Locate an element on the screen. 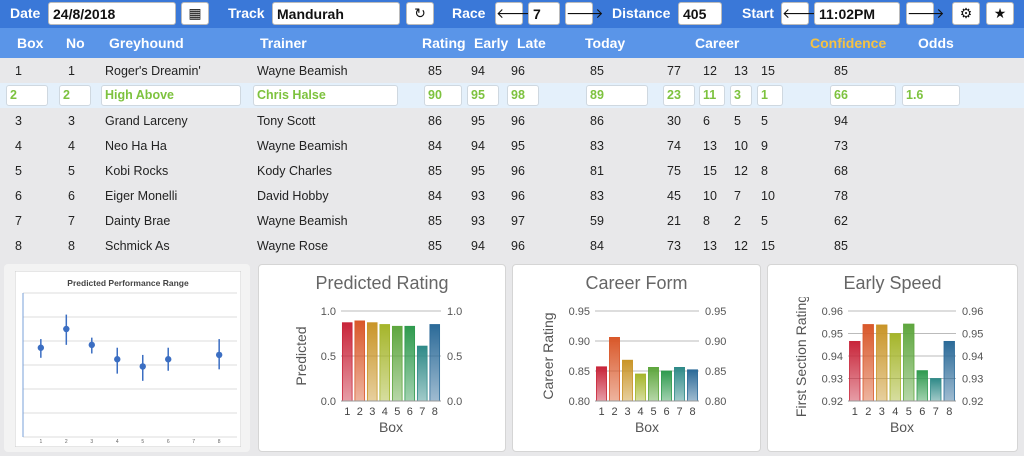 The height and width of the screenshot is (456, 1024). refresh-button: ↻ is located at coordinates (420, 13).